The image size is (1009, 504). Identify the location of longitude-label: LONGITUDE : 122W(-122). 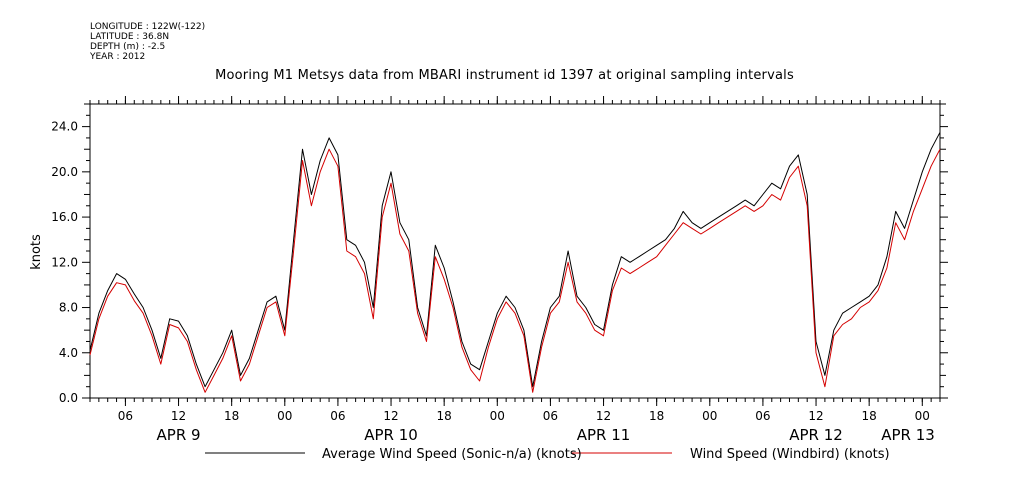
(148, 27).